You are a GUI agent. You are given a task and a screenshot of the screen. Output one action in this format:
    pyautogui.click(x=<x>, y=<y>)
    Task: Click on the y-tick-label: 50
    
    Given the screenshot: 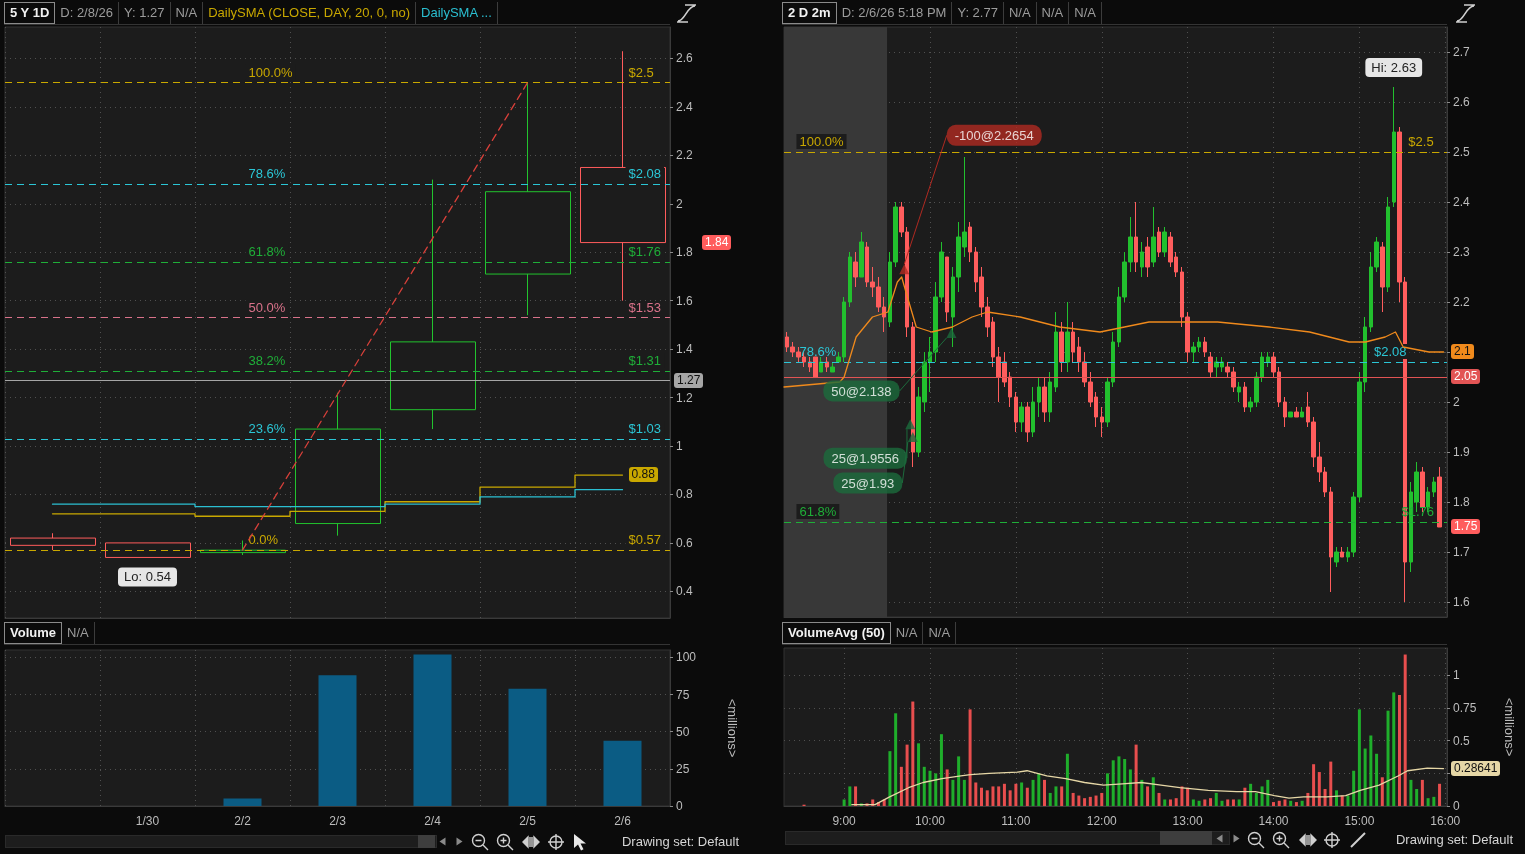 What is the action you would take?
    pyautogui.click(x=683, y=731)
    